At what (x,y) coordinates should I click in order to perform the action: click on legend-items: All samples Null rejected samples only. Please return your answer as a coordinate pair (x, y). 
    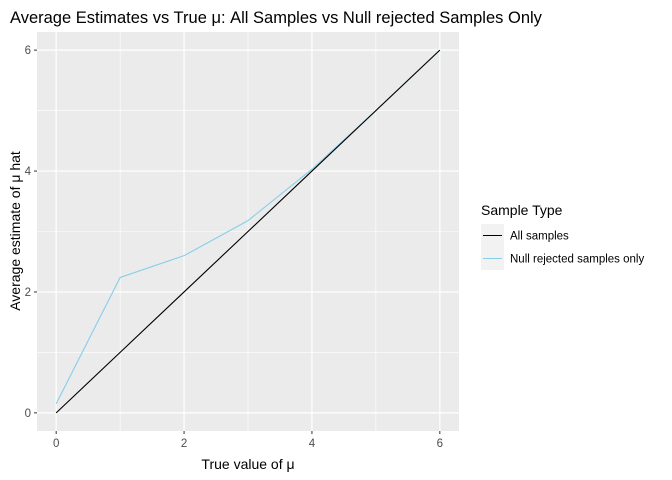
    Looking at the image, I should click on (562, 247).